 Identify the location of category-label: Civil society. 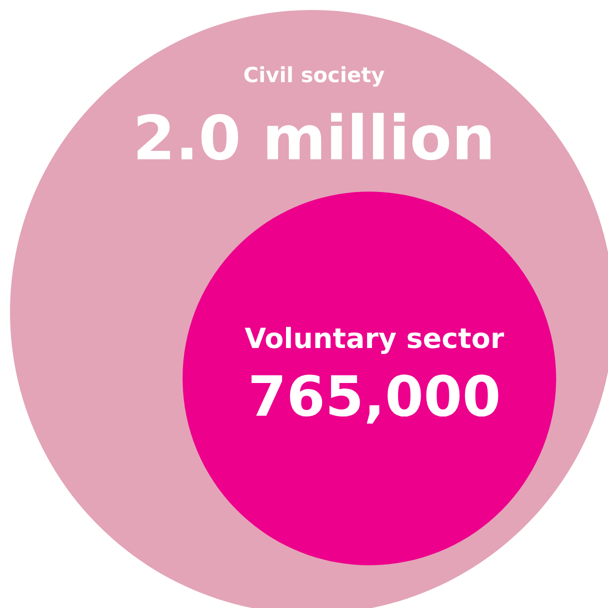
(314, 76).